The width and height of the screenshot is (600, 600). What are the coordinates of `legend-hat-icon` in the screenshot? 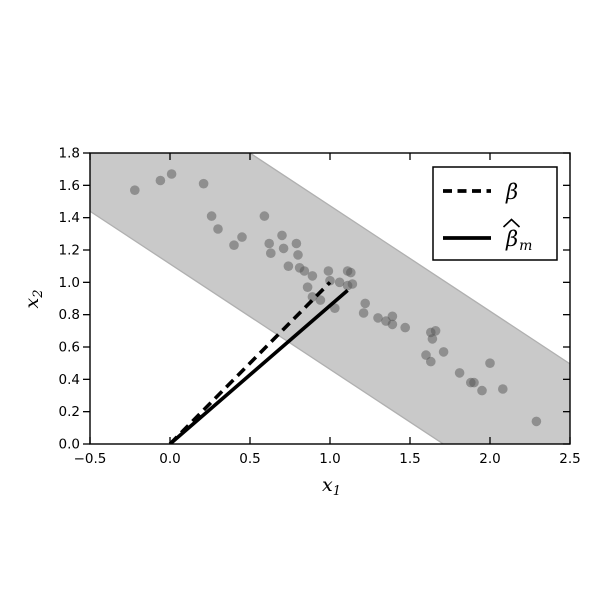 It's located at (511, 223).